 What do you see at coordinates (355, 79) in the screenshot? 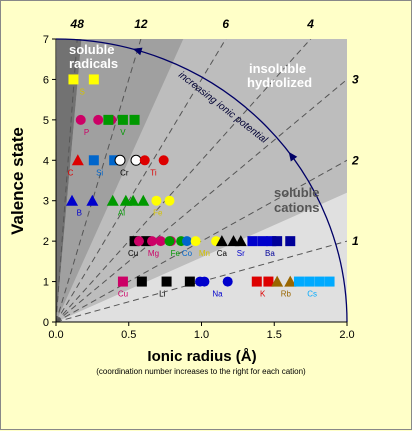
I see `ratio-label-3: 3` at bounding box center [355, 79].